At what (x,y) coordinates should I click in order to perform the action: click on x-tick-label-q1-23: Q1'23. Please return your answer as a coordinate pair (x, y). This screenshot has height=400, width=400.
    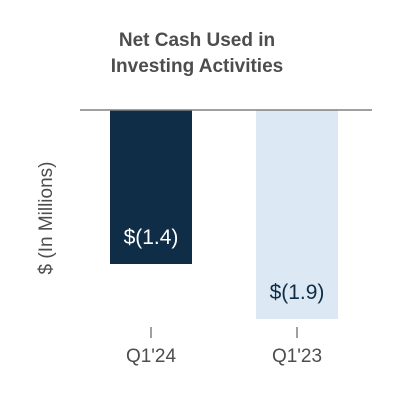
    Looking at the image, I should click on (297, 356).